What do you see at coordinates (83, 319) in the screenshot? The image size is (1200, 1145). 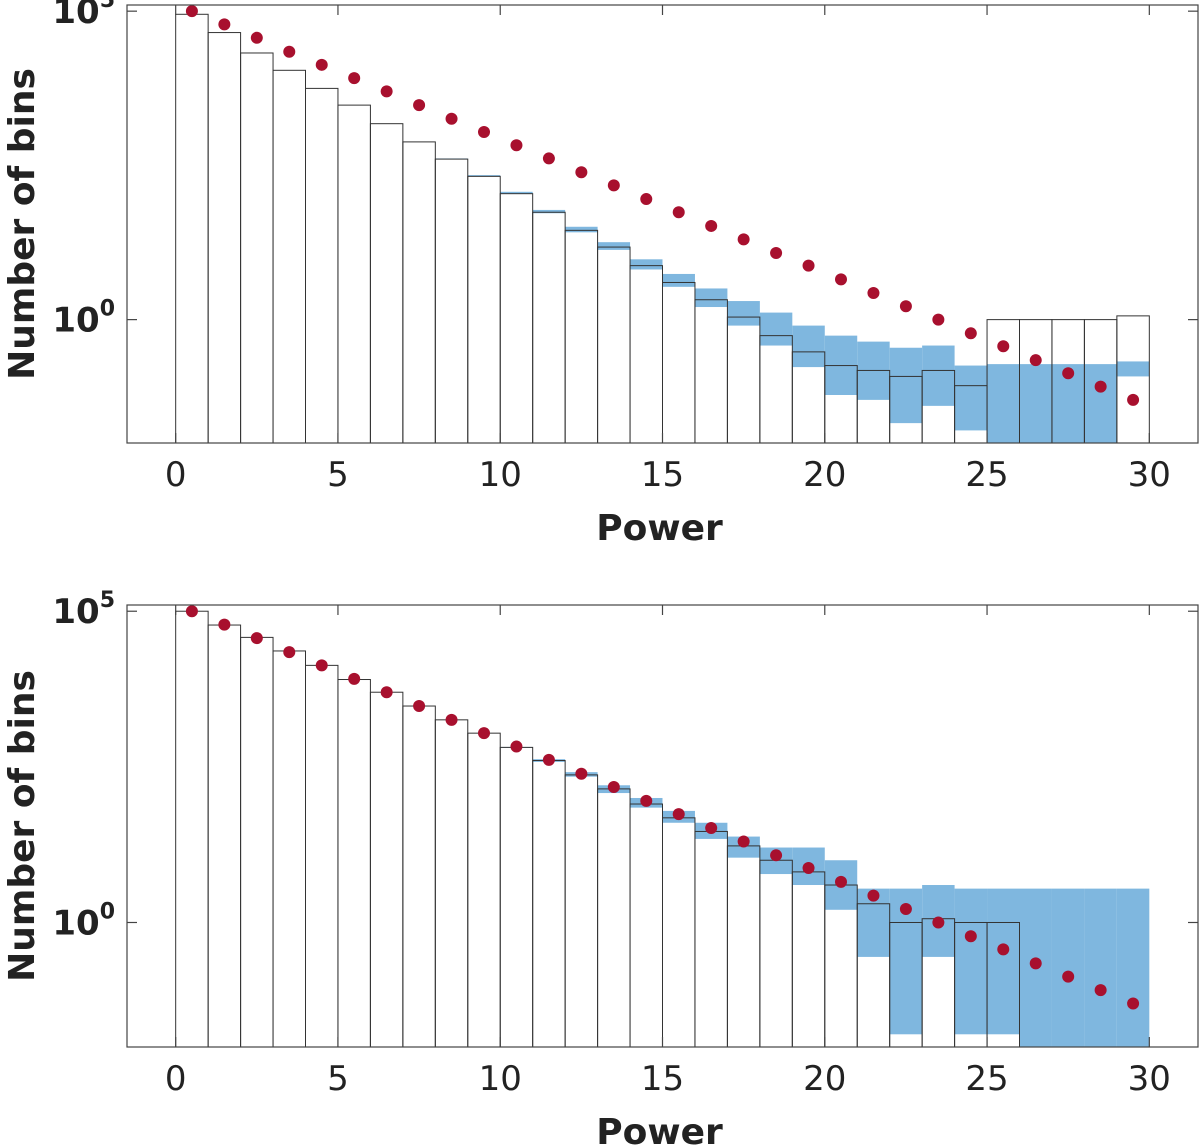 I see `y-tick-label: 100` at bounding box center [83, 319].